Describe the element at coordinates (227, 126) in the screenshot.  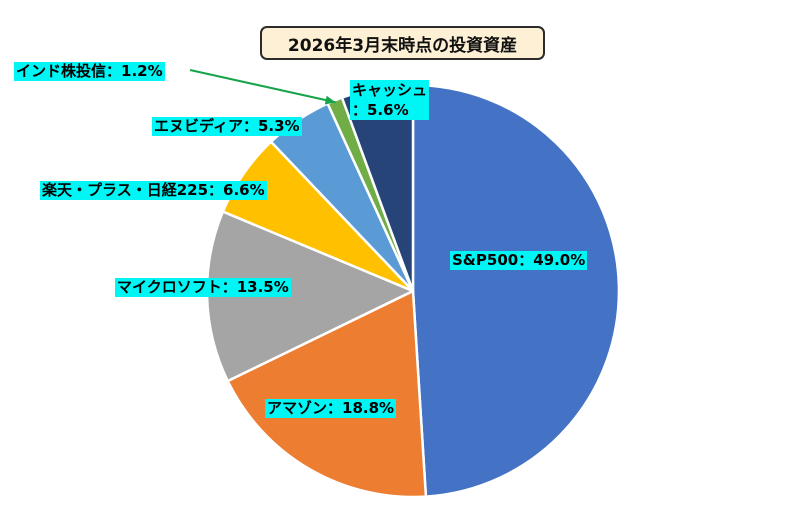
I see `slice-label-nvidia: エヌビディア：5.3%` at that location.